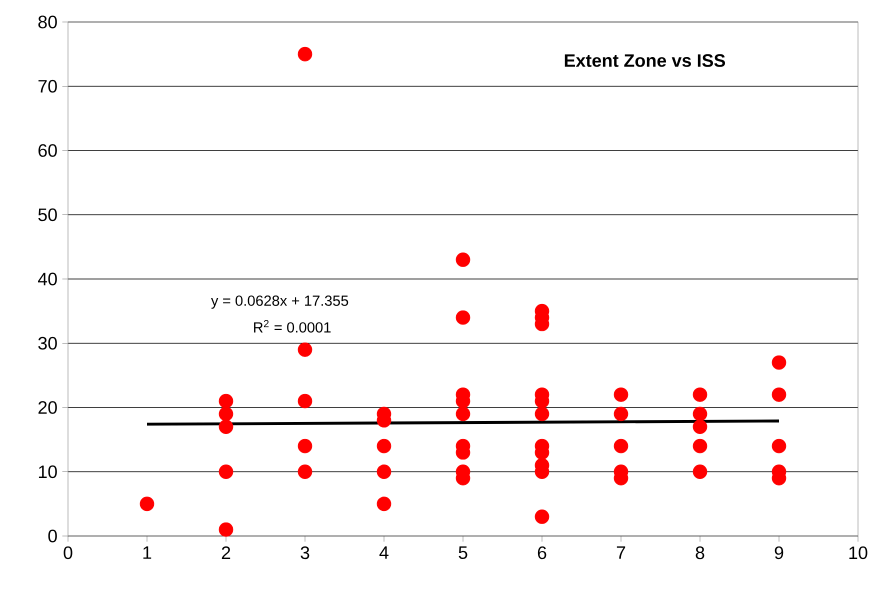  Describe the element at coordinates (147, 552) in the screenshot. I see `x-tick-label: 1` at that location.